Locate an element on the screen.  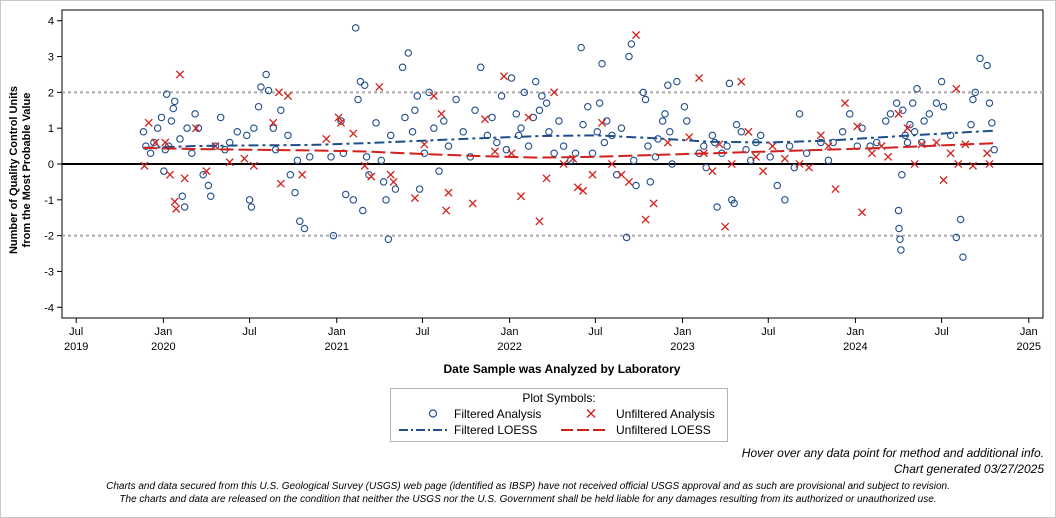
x-tick-year-label: 2021 is located at coordinates (336, 347).